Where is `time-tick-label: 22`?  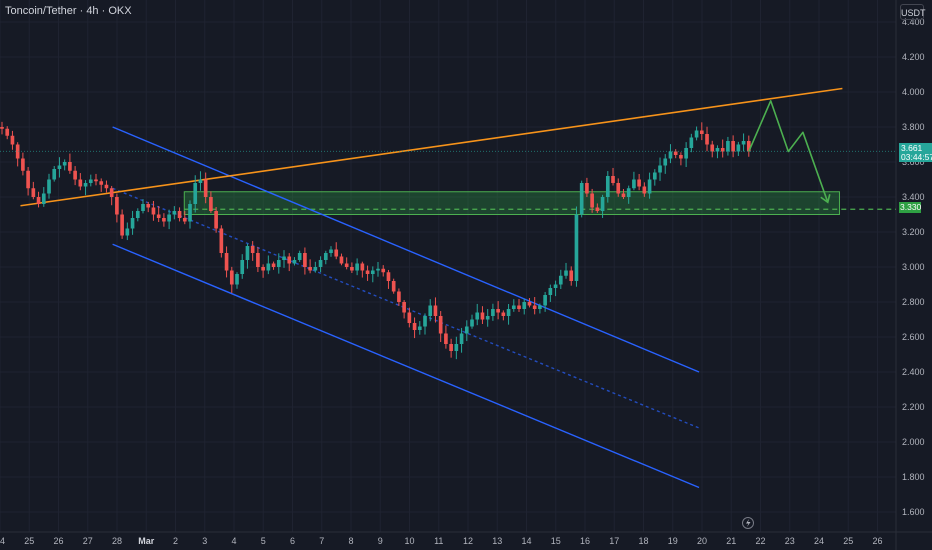 time-tick-label: 22 is located at coordinates (760, 541).